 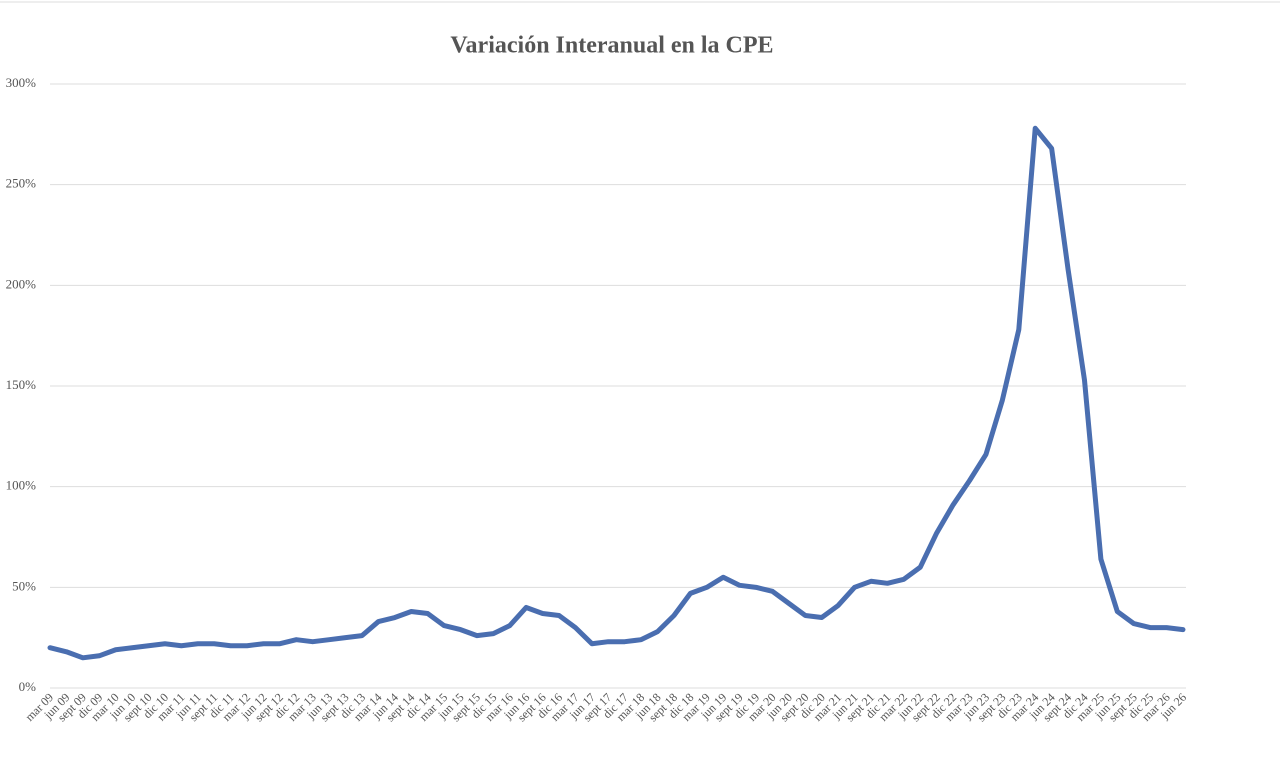 What do you see at coordinates (28, 686) in the screenshot?
I see `y-tick-label: 0%` at bounding box center [28, 686].